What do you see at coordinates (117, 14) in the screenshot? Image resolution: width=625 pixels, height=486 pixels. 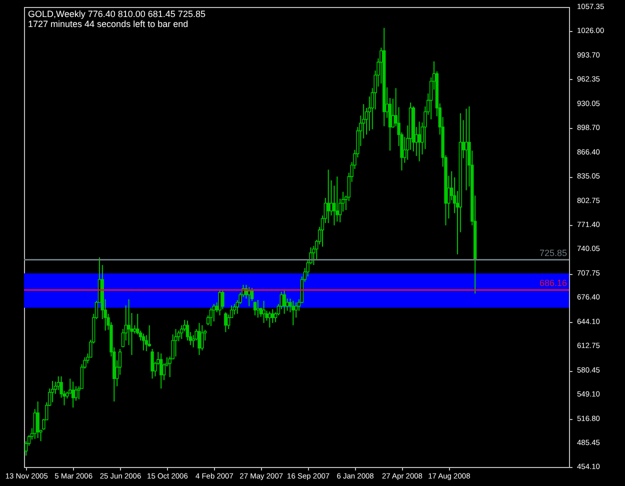 I see `chart-title: GOLD,Weekly 776.40 810.00 681.45 725.85` at bounding box center [117, 14].